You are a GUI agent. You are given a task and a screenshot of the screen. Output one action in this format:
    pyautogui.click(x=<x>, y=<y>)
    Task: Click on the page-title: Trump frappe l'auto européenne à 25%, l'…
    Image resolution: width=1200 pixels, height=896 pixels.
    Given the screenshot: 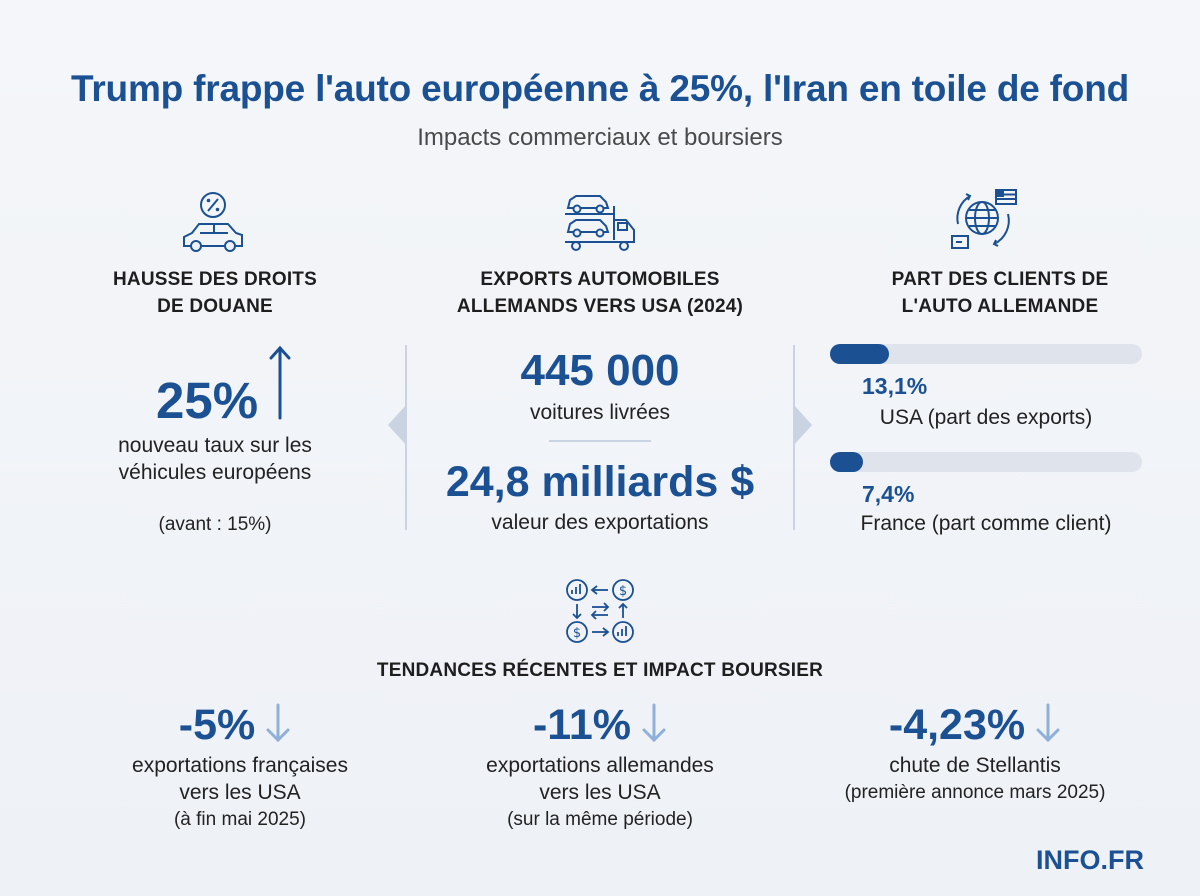 What is the action you would take?
    pyautogui.click(x=600, y=88)
    